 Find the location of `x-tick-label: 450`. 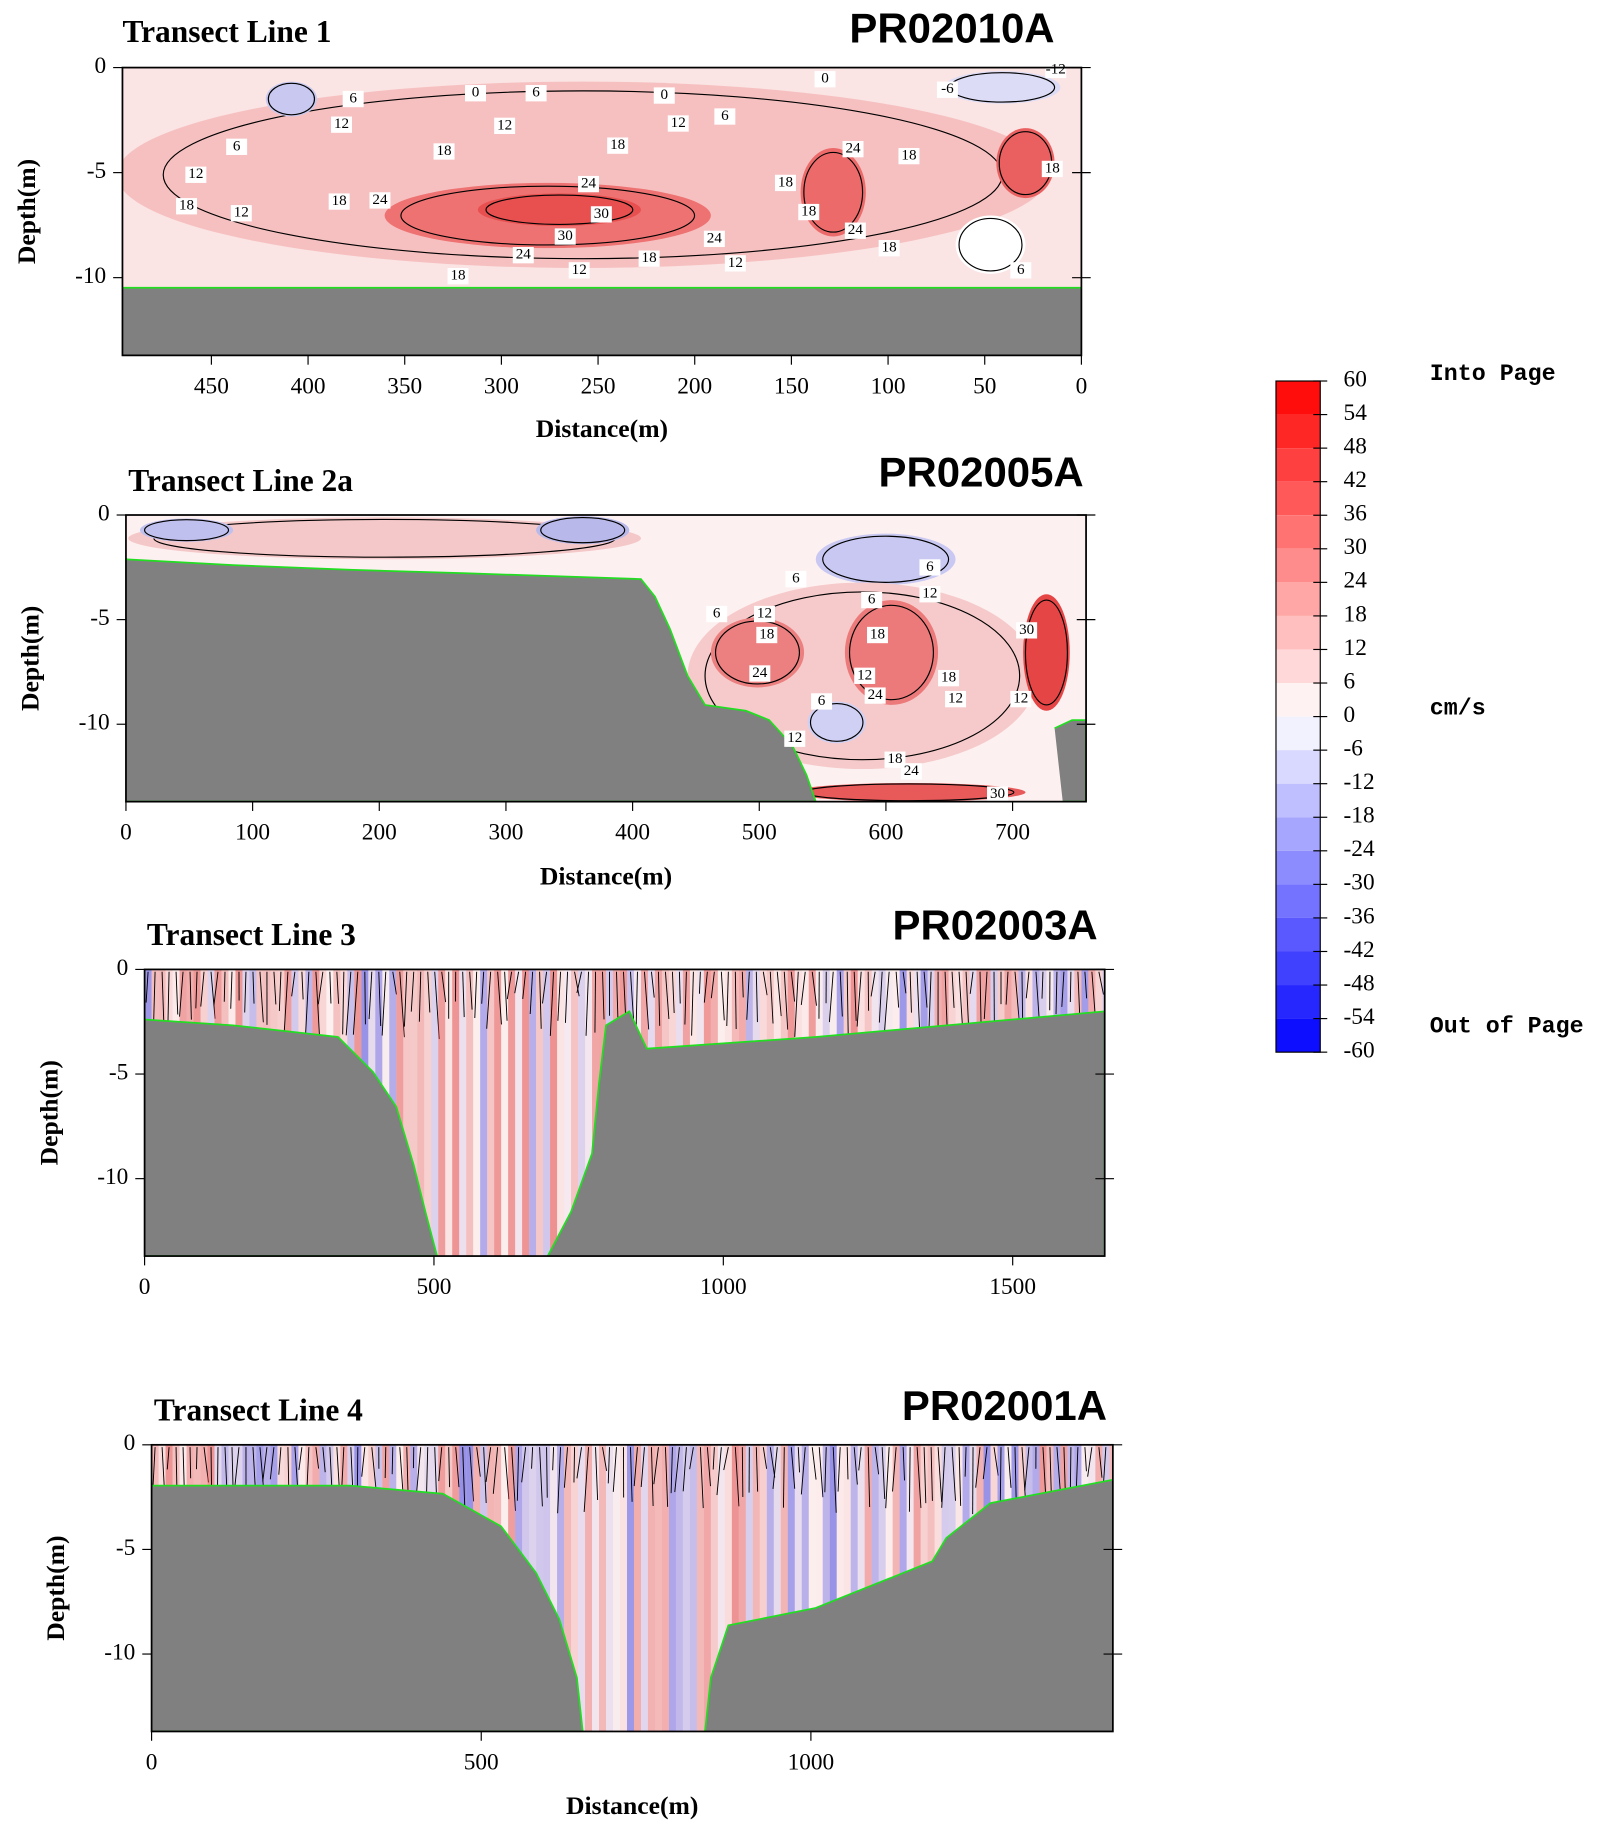

x-tick-label: 450 is located at coordinates (211, 386).